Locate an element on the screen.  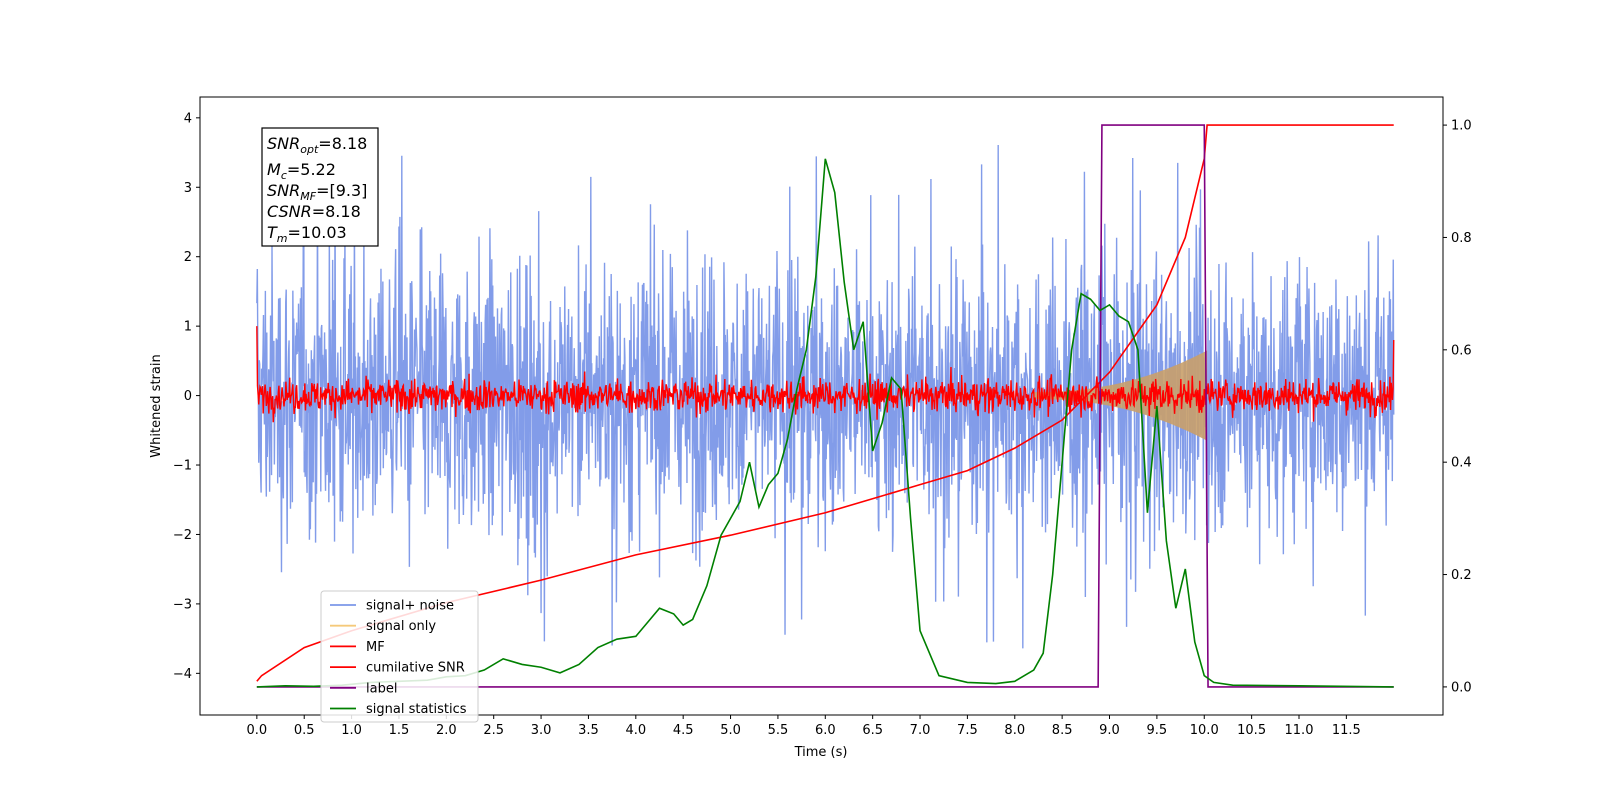
annotation-frame is located at coordinates (320, 187).